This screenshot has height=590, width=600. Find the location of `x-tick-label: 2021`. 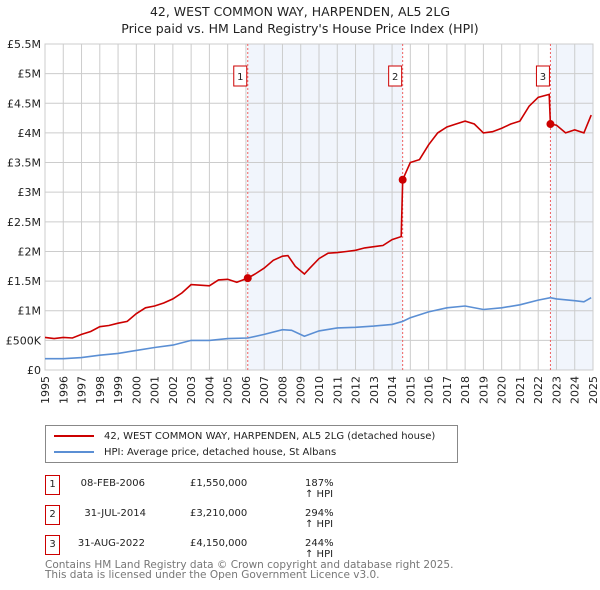

x-tick-label: 2021 is located at coordinates (520, 390).